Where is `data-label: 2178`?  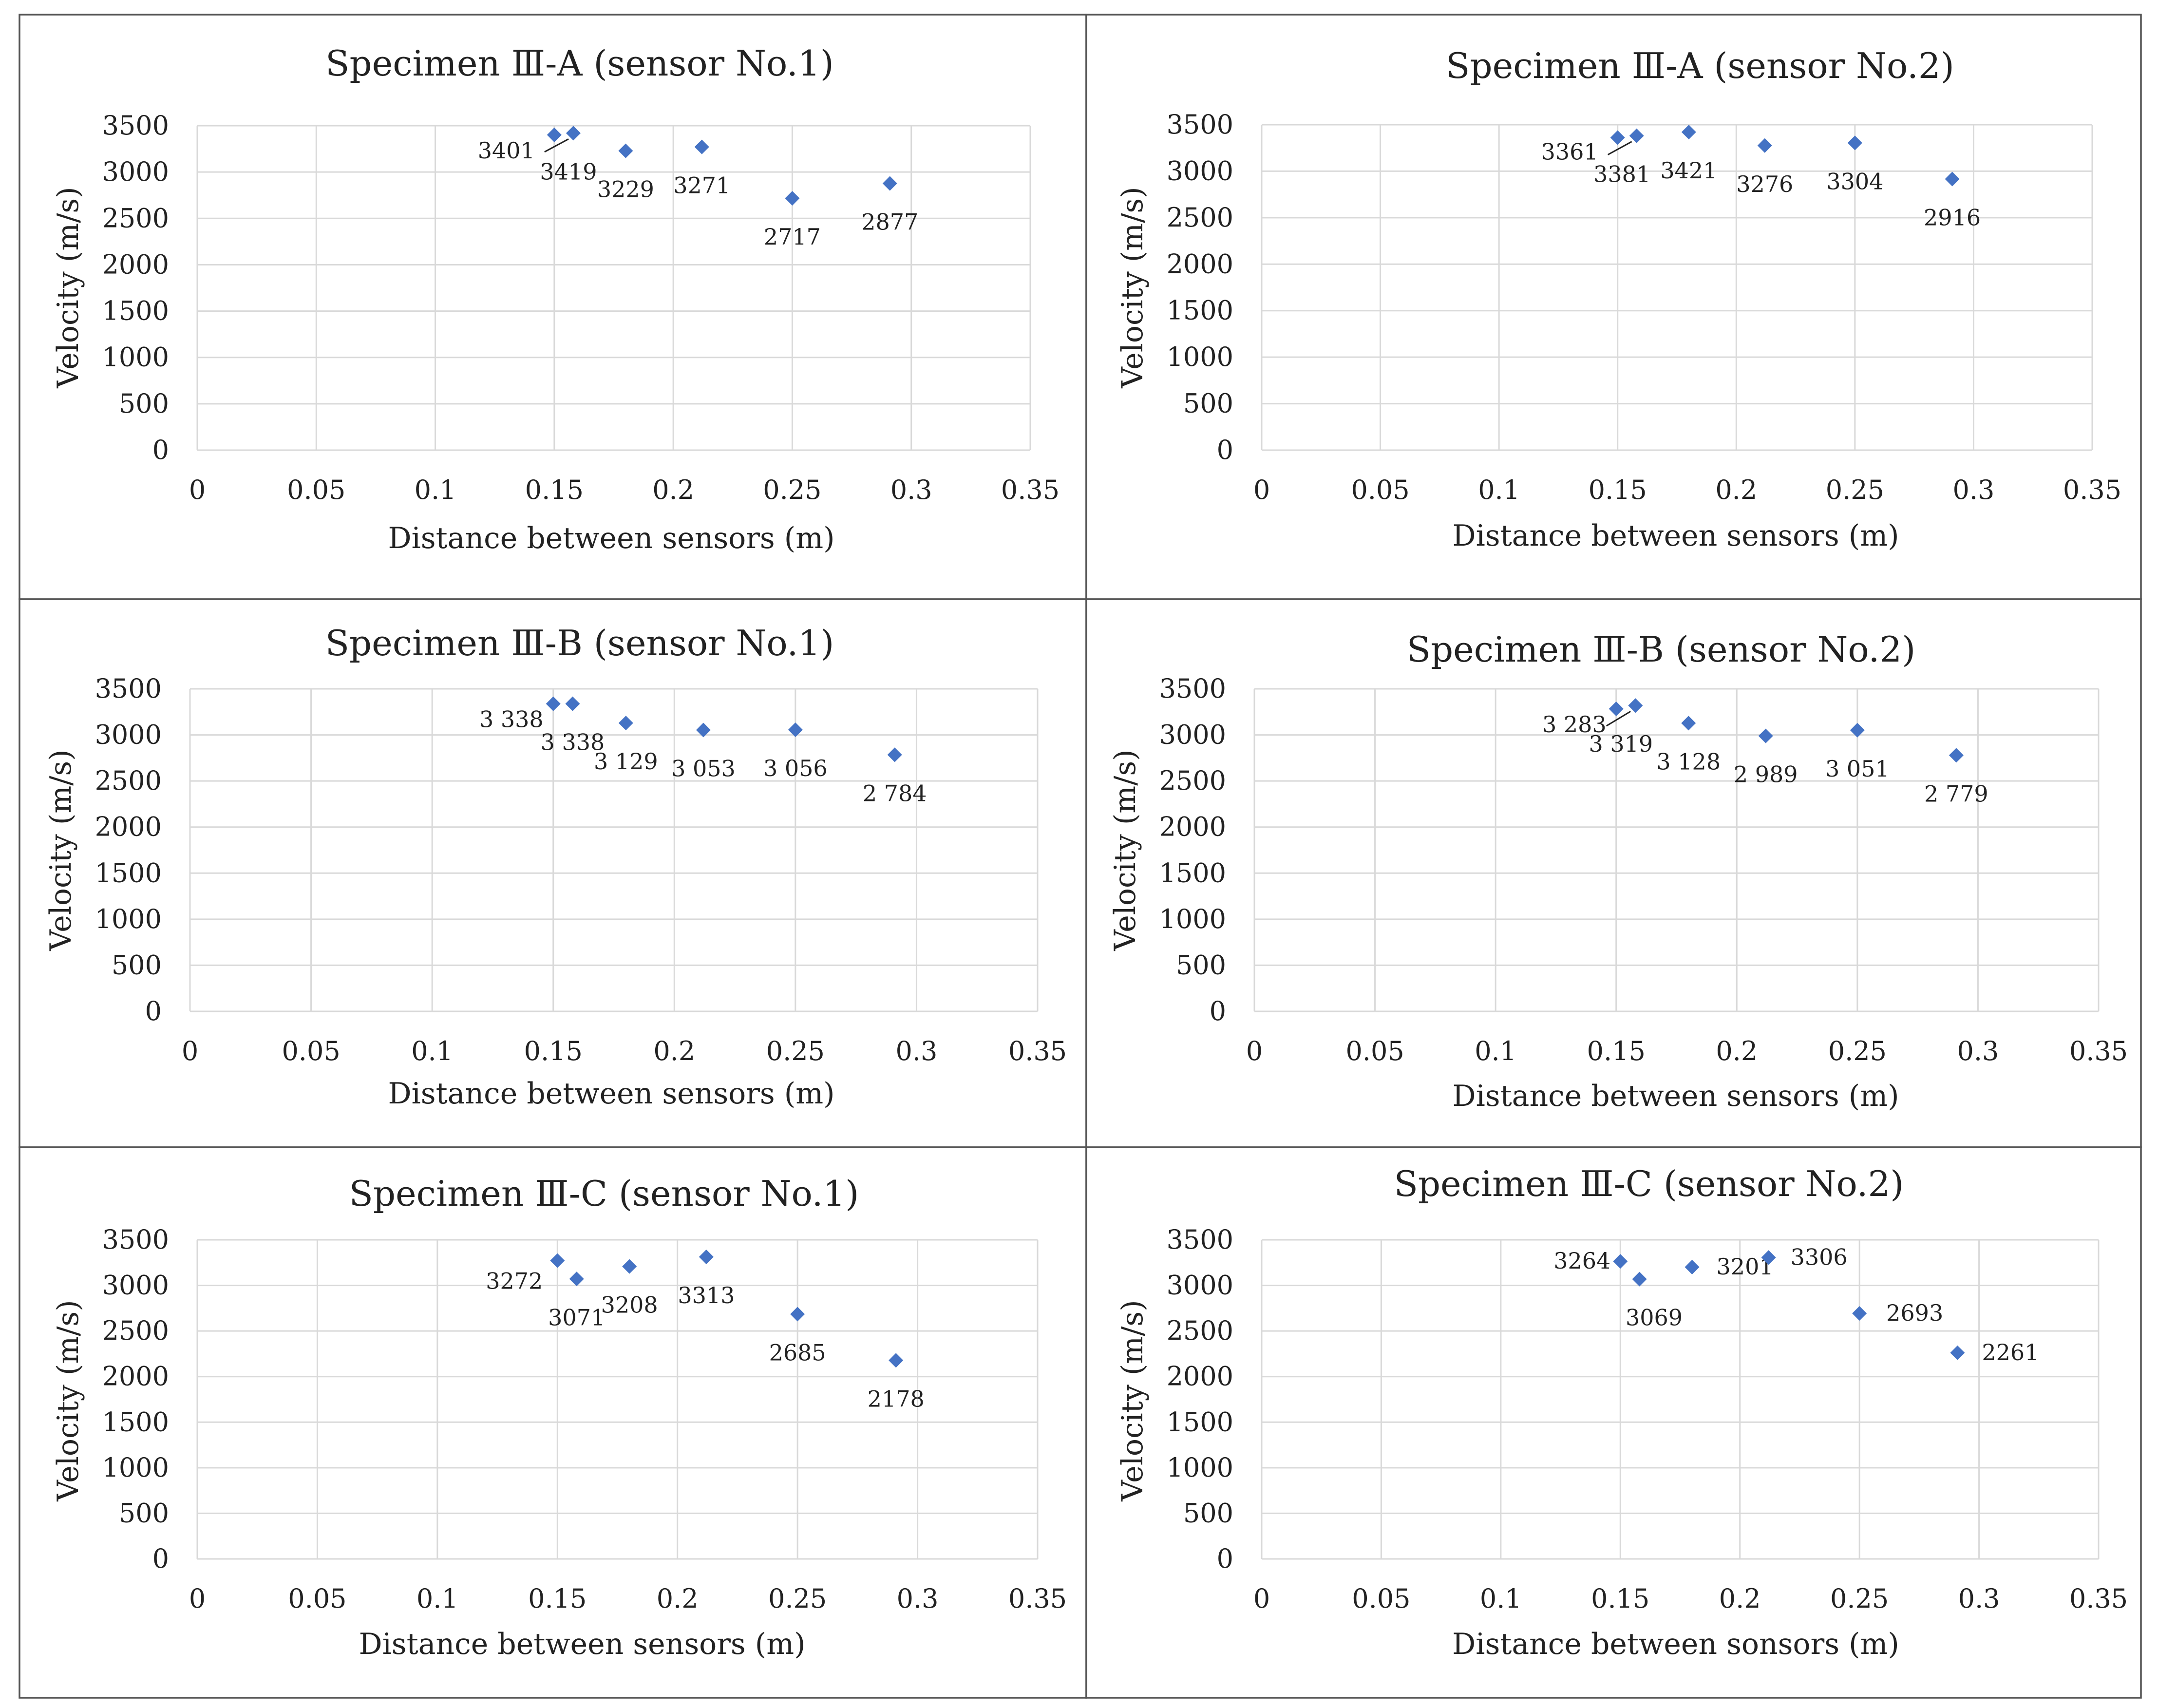
data-label: 2178 is located at coordinates (896, 1399).